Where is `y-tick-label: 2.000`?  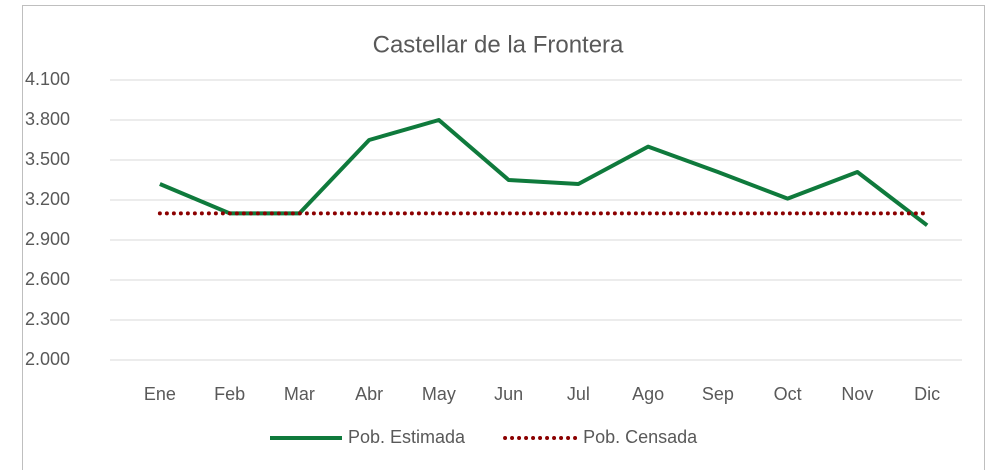 y-tick-label: 2.000 is located at coordinates (47, 359).